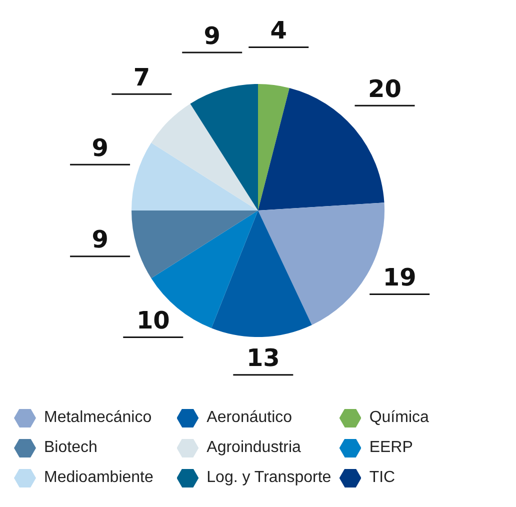 The width and height of the screenshot is (516, 507). Describe the element at coordinates (399, 277) in the screenshot. I see `data-label: 19` at that location.